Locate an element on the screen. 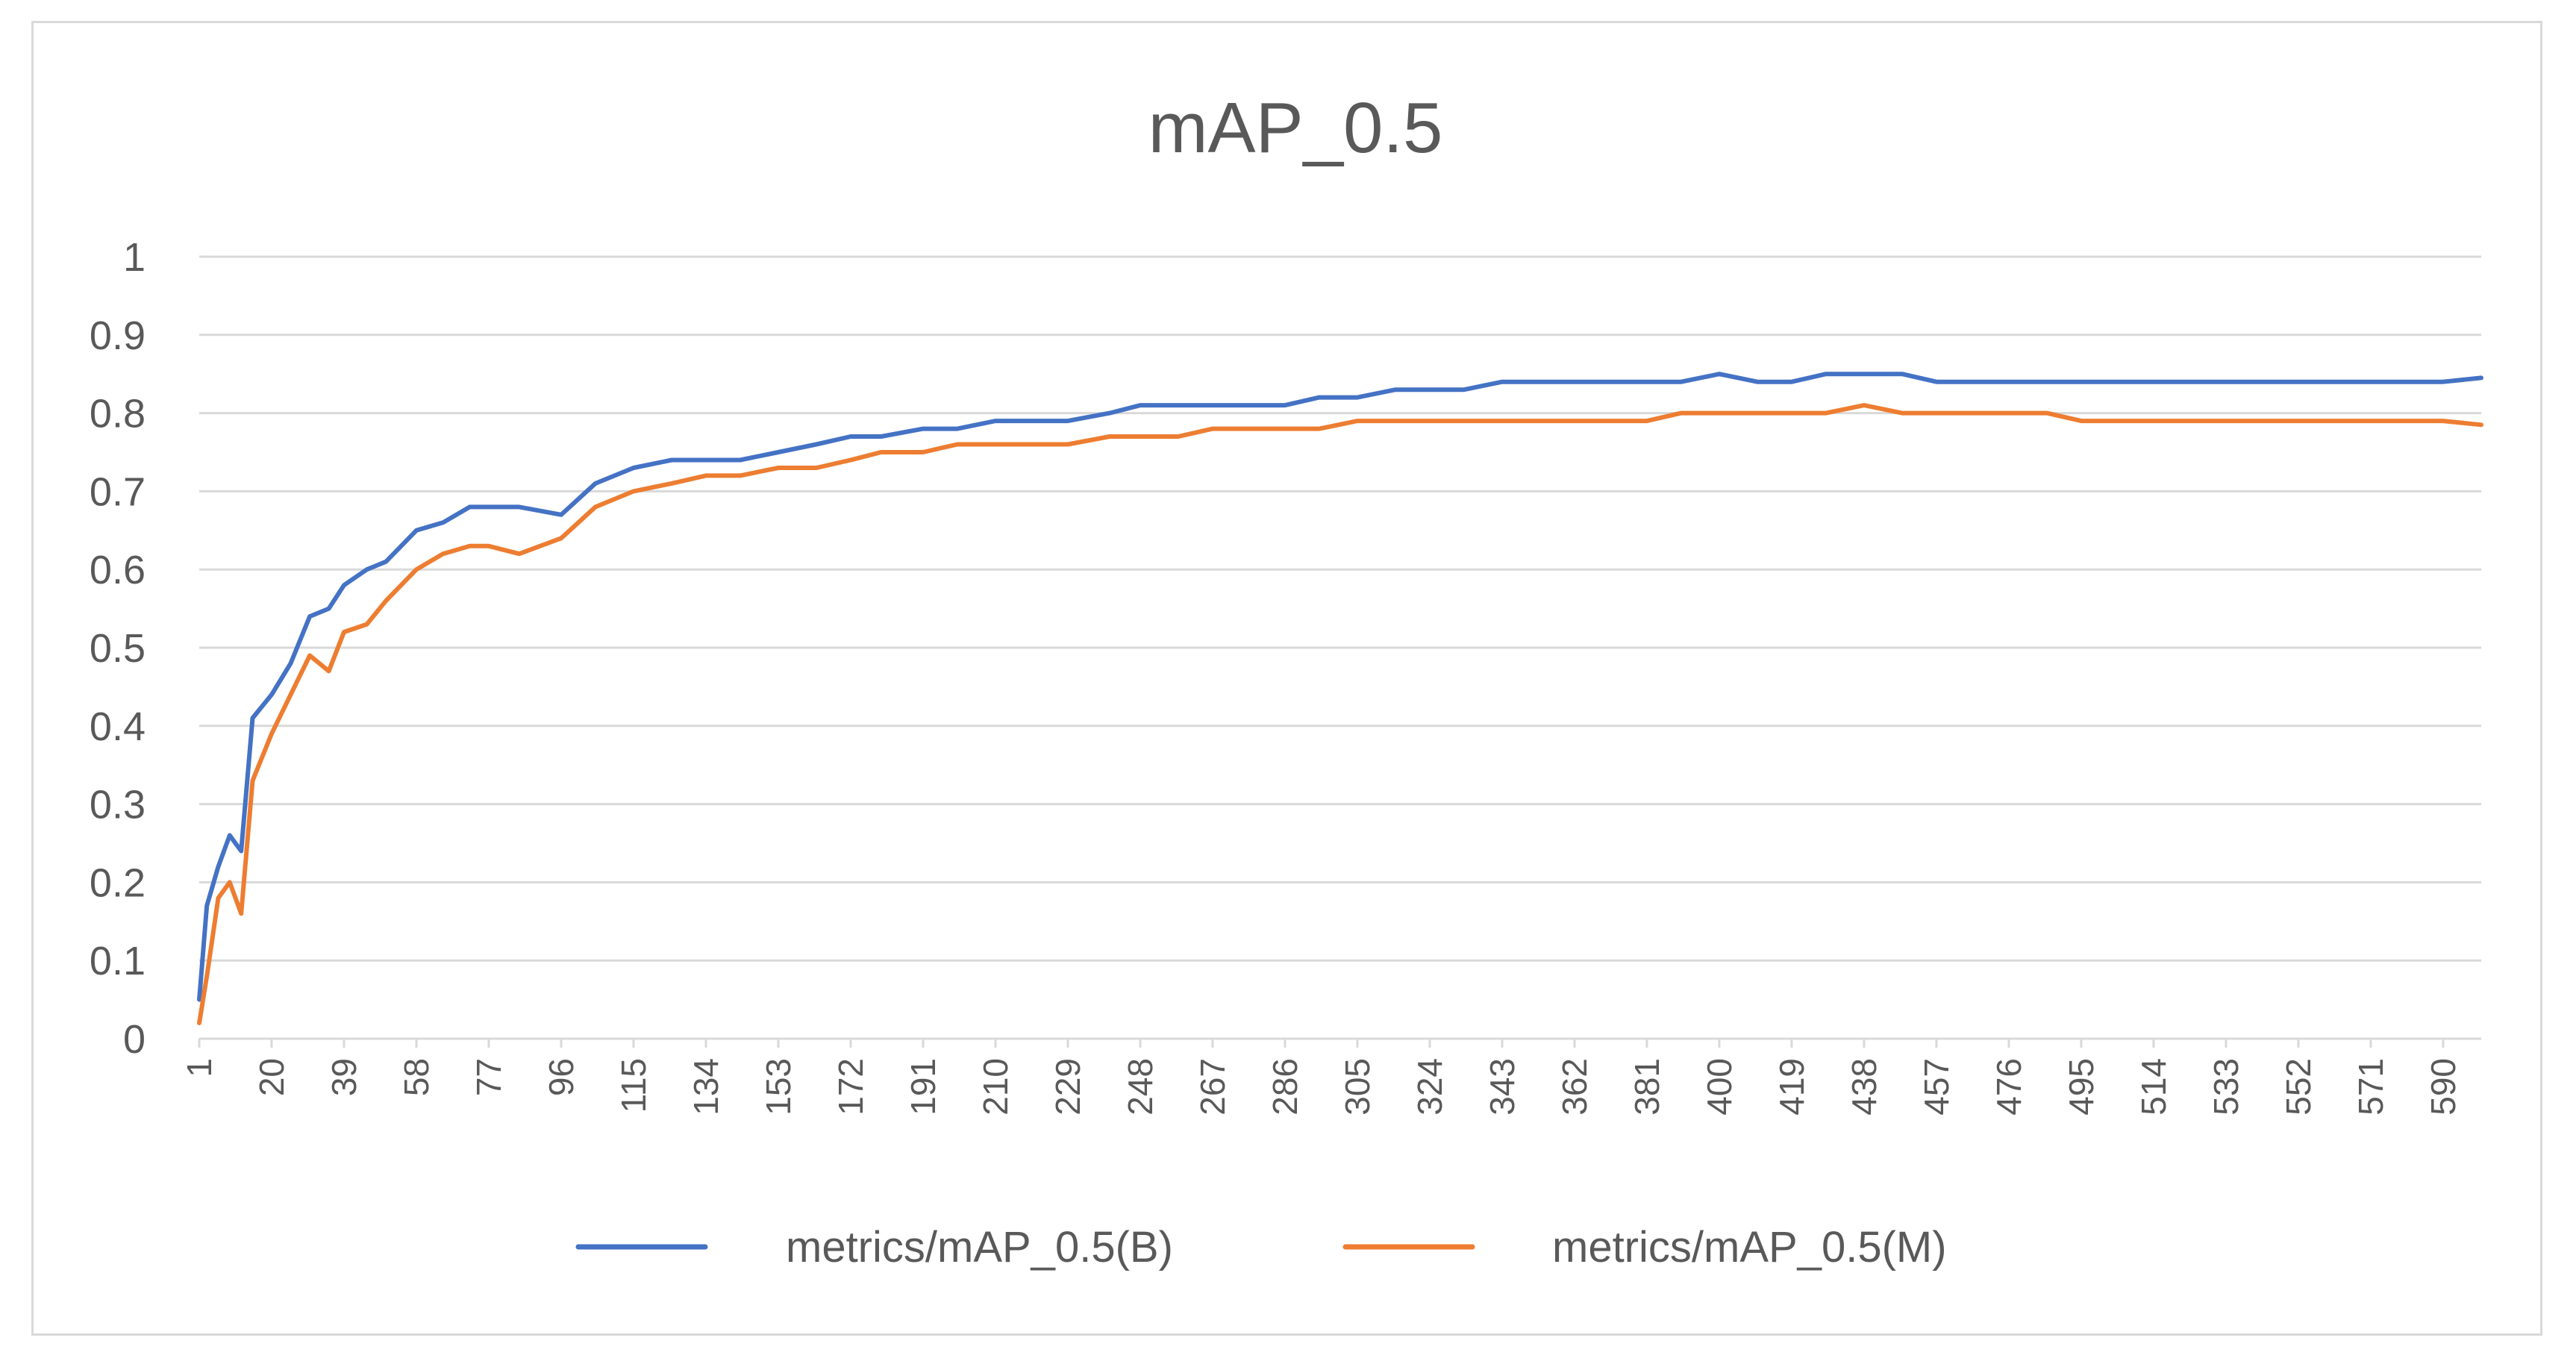 The width and height of the screenshot is (2576, 1370). y-tick-label: 0.3 is located at coordinates (118, 805).